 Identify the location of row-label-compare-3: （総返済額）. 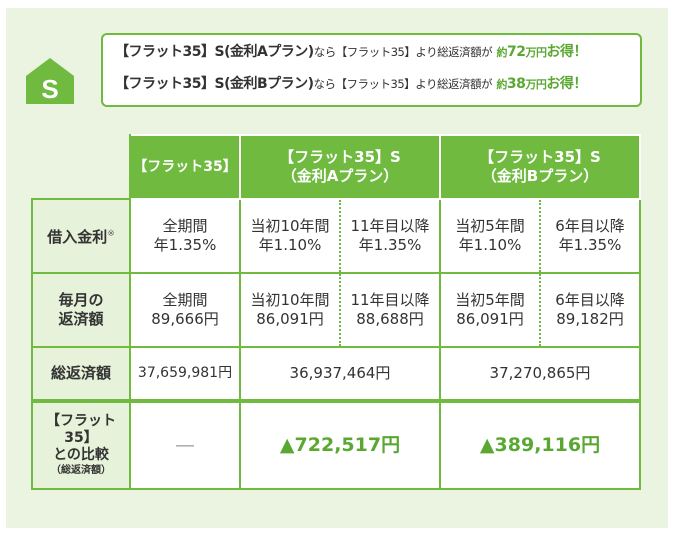
(81, 470).